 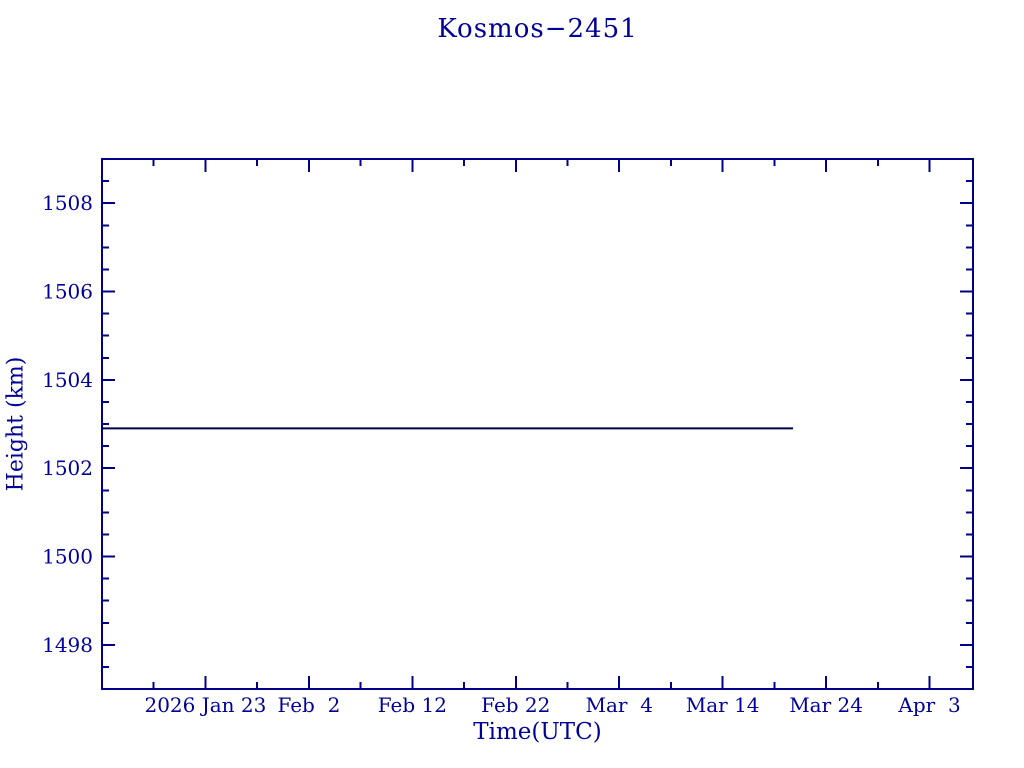 I want to click on y-tick-label: 1504, so click(x=67, y=380).